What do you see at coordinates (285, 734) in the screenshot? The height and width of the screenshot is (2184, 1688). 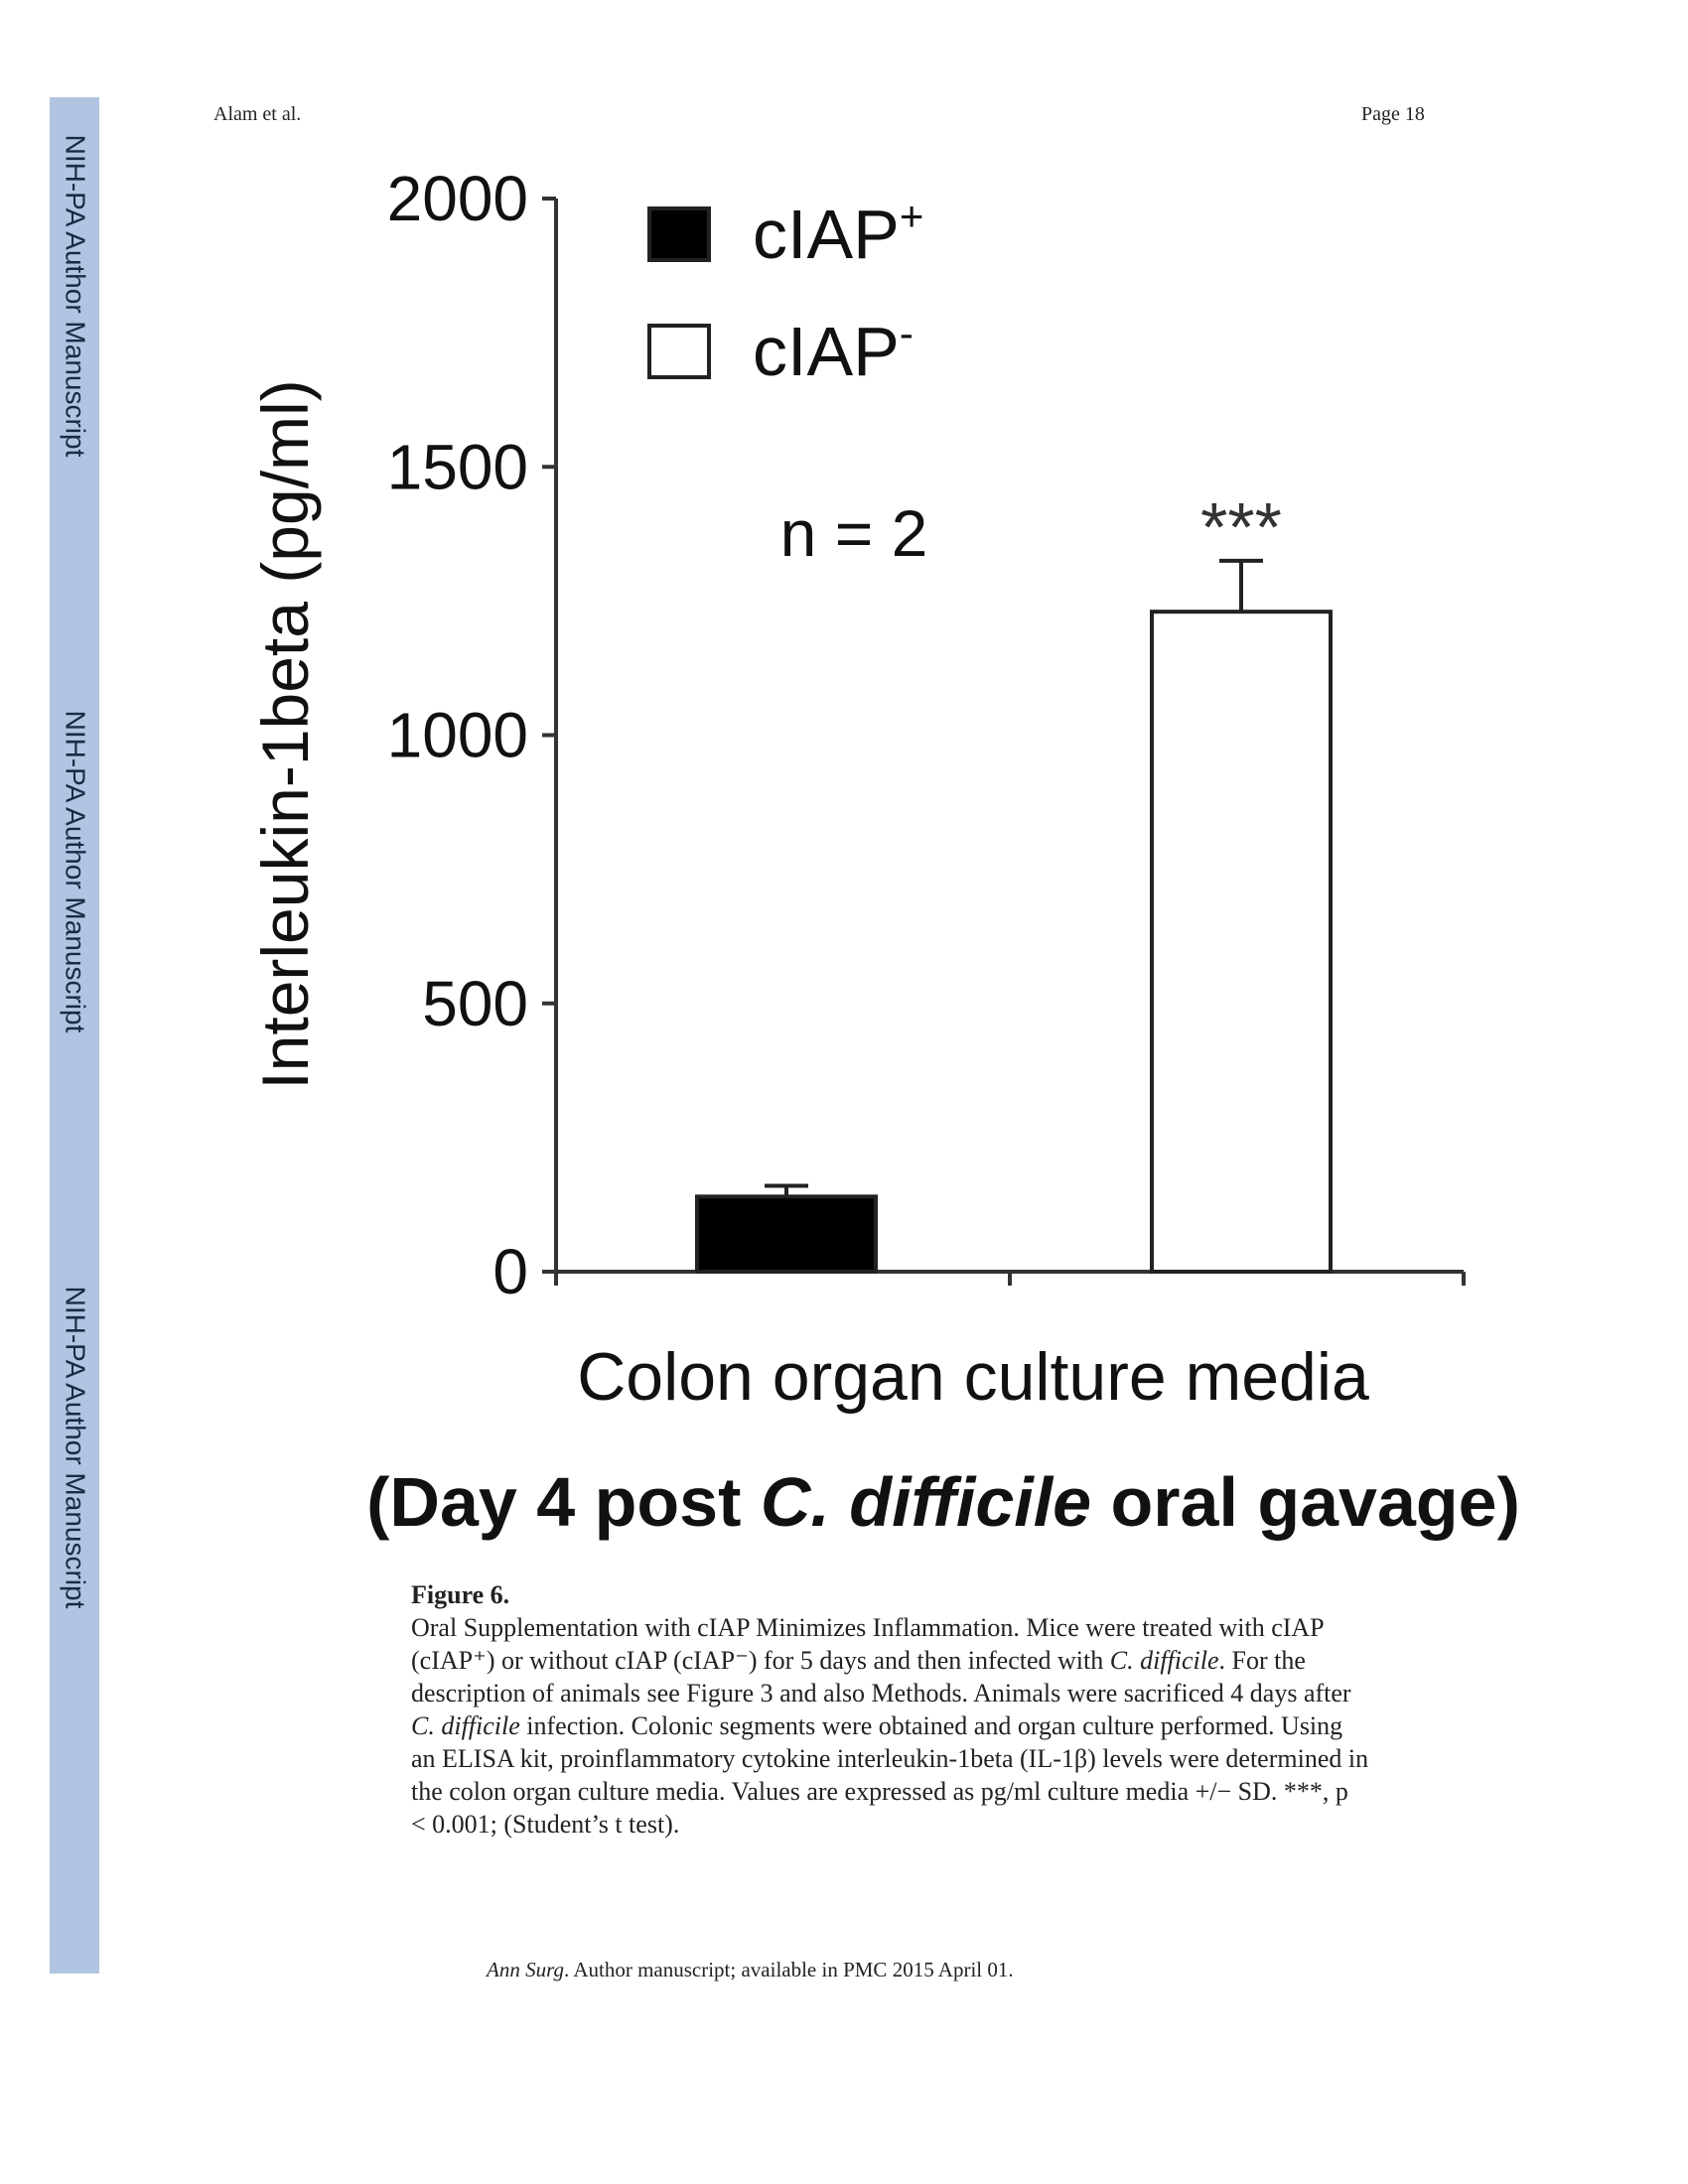 I see `y-axis-label: Interleukin-1beta (pg/ml)` at bounding box center [285, 734].